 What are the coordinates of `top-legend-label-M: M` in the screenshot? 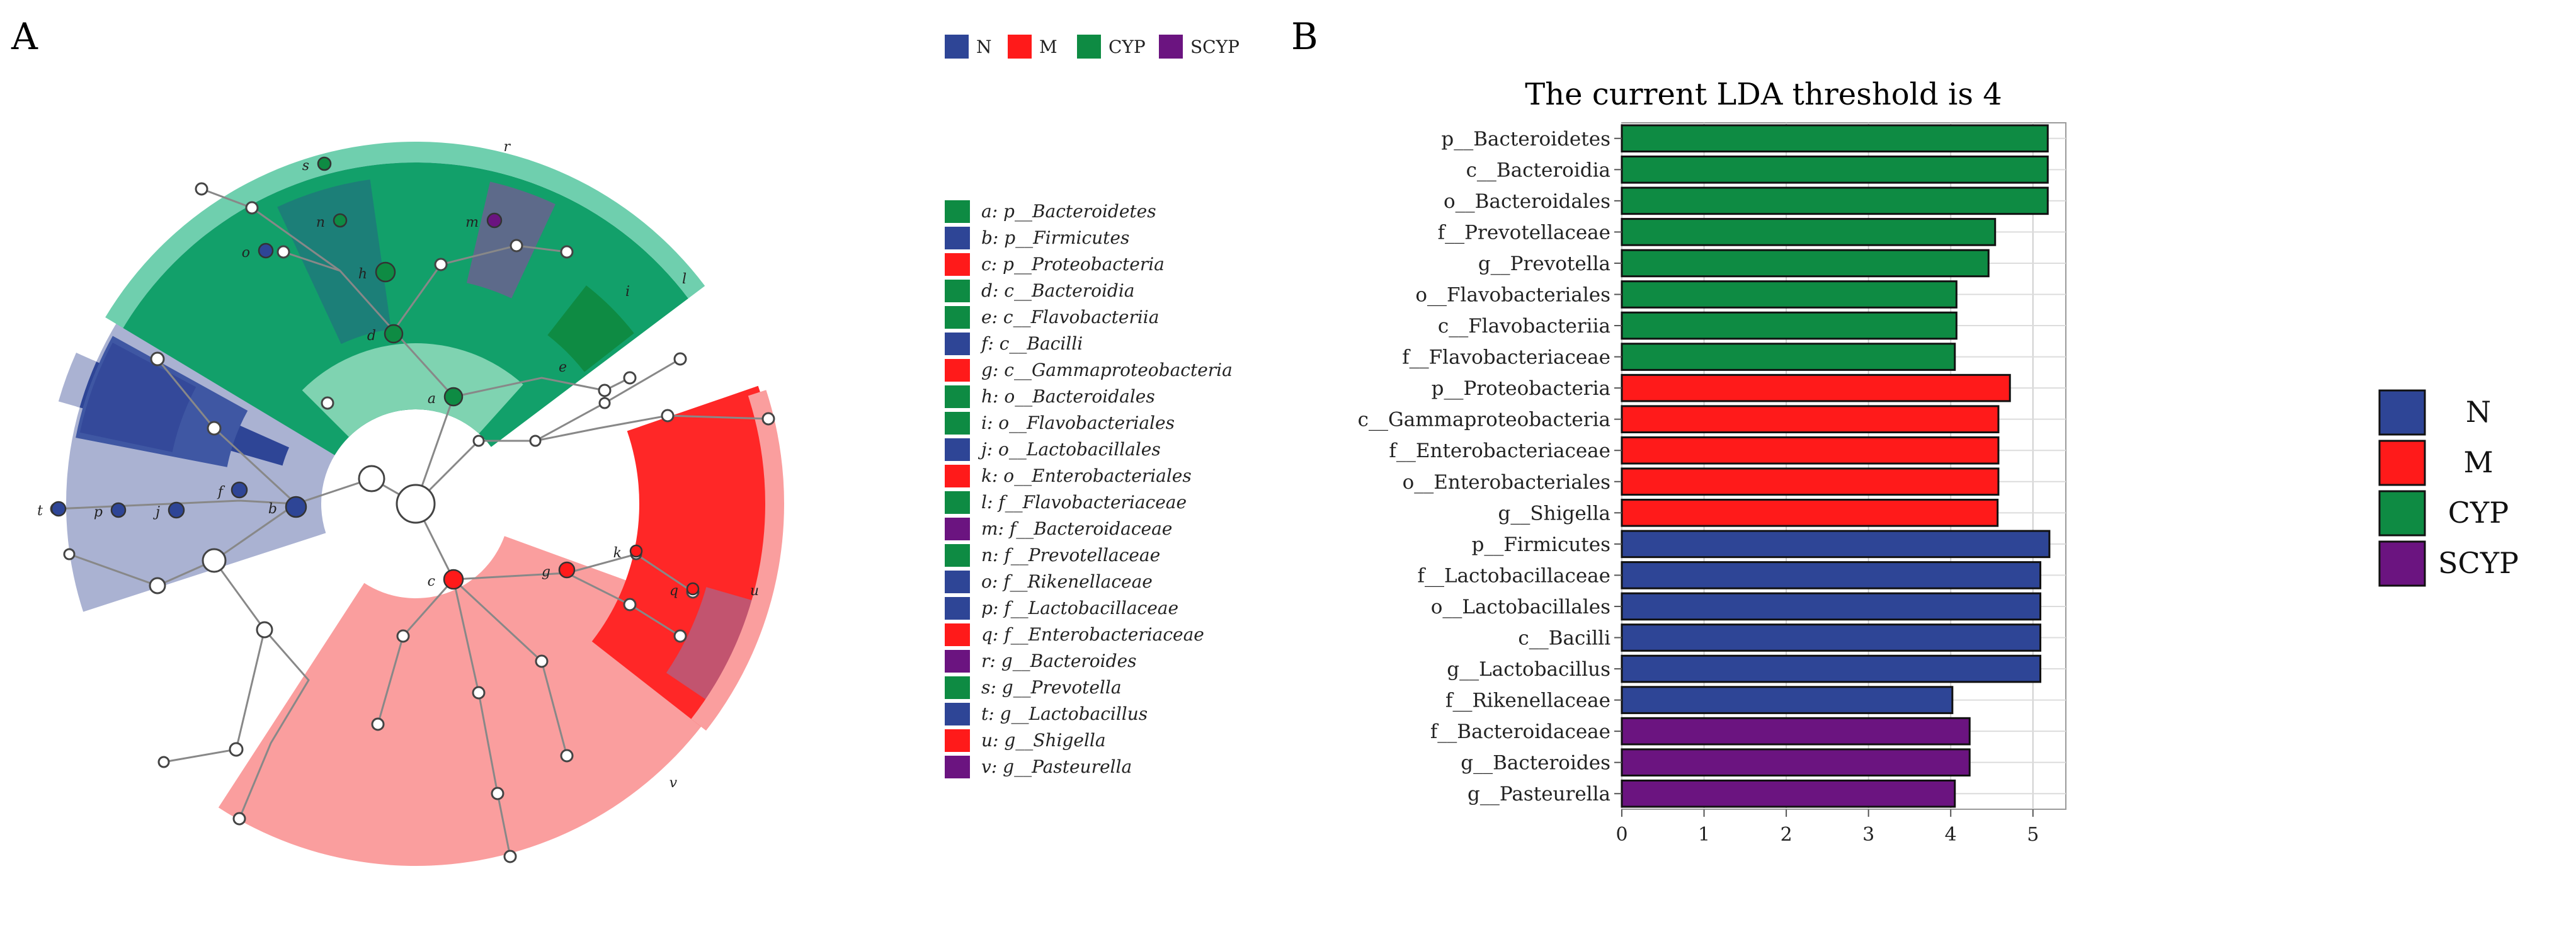 It's located at (1048, 47).